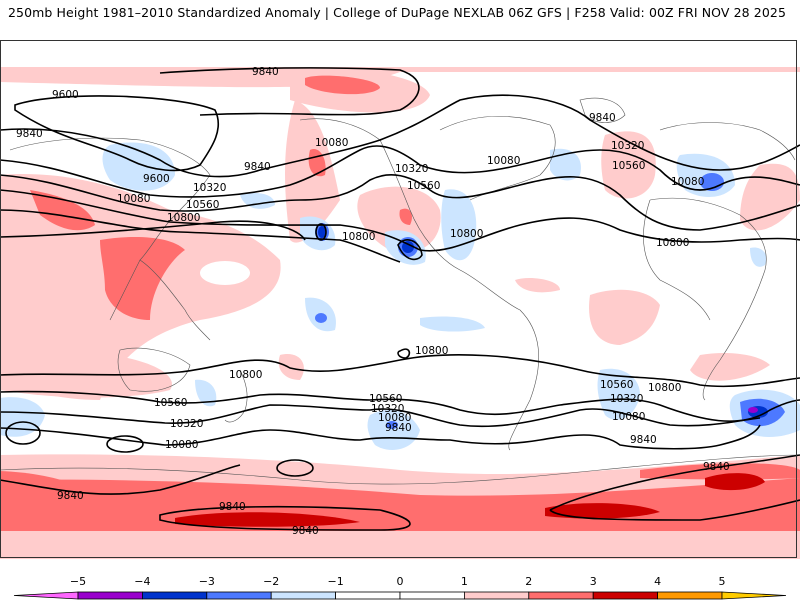 This screenshot has height=600, width=800. Describe the element at coordinates (207, 581) in the screenshot. I see `colorbar-tick-label: −3` at that location.